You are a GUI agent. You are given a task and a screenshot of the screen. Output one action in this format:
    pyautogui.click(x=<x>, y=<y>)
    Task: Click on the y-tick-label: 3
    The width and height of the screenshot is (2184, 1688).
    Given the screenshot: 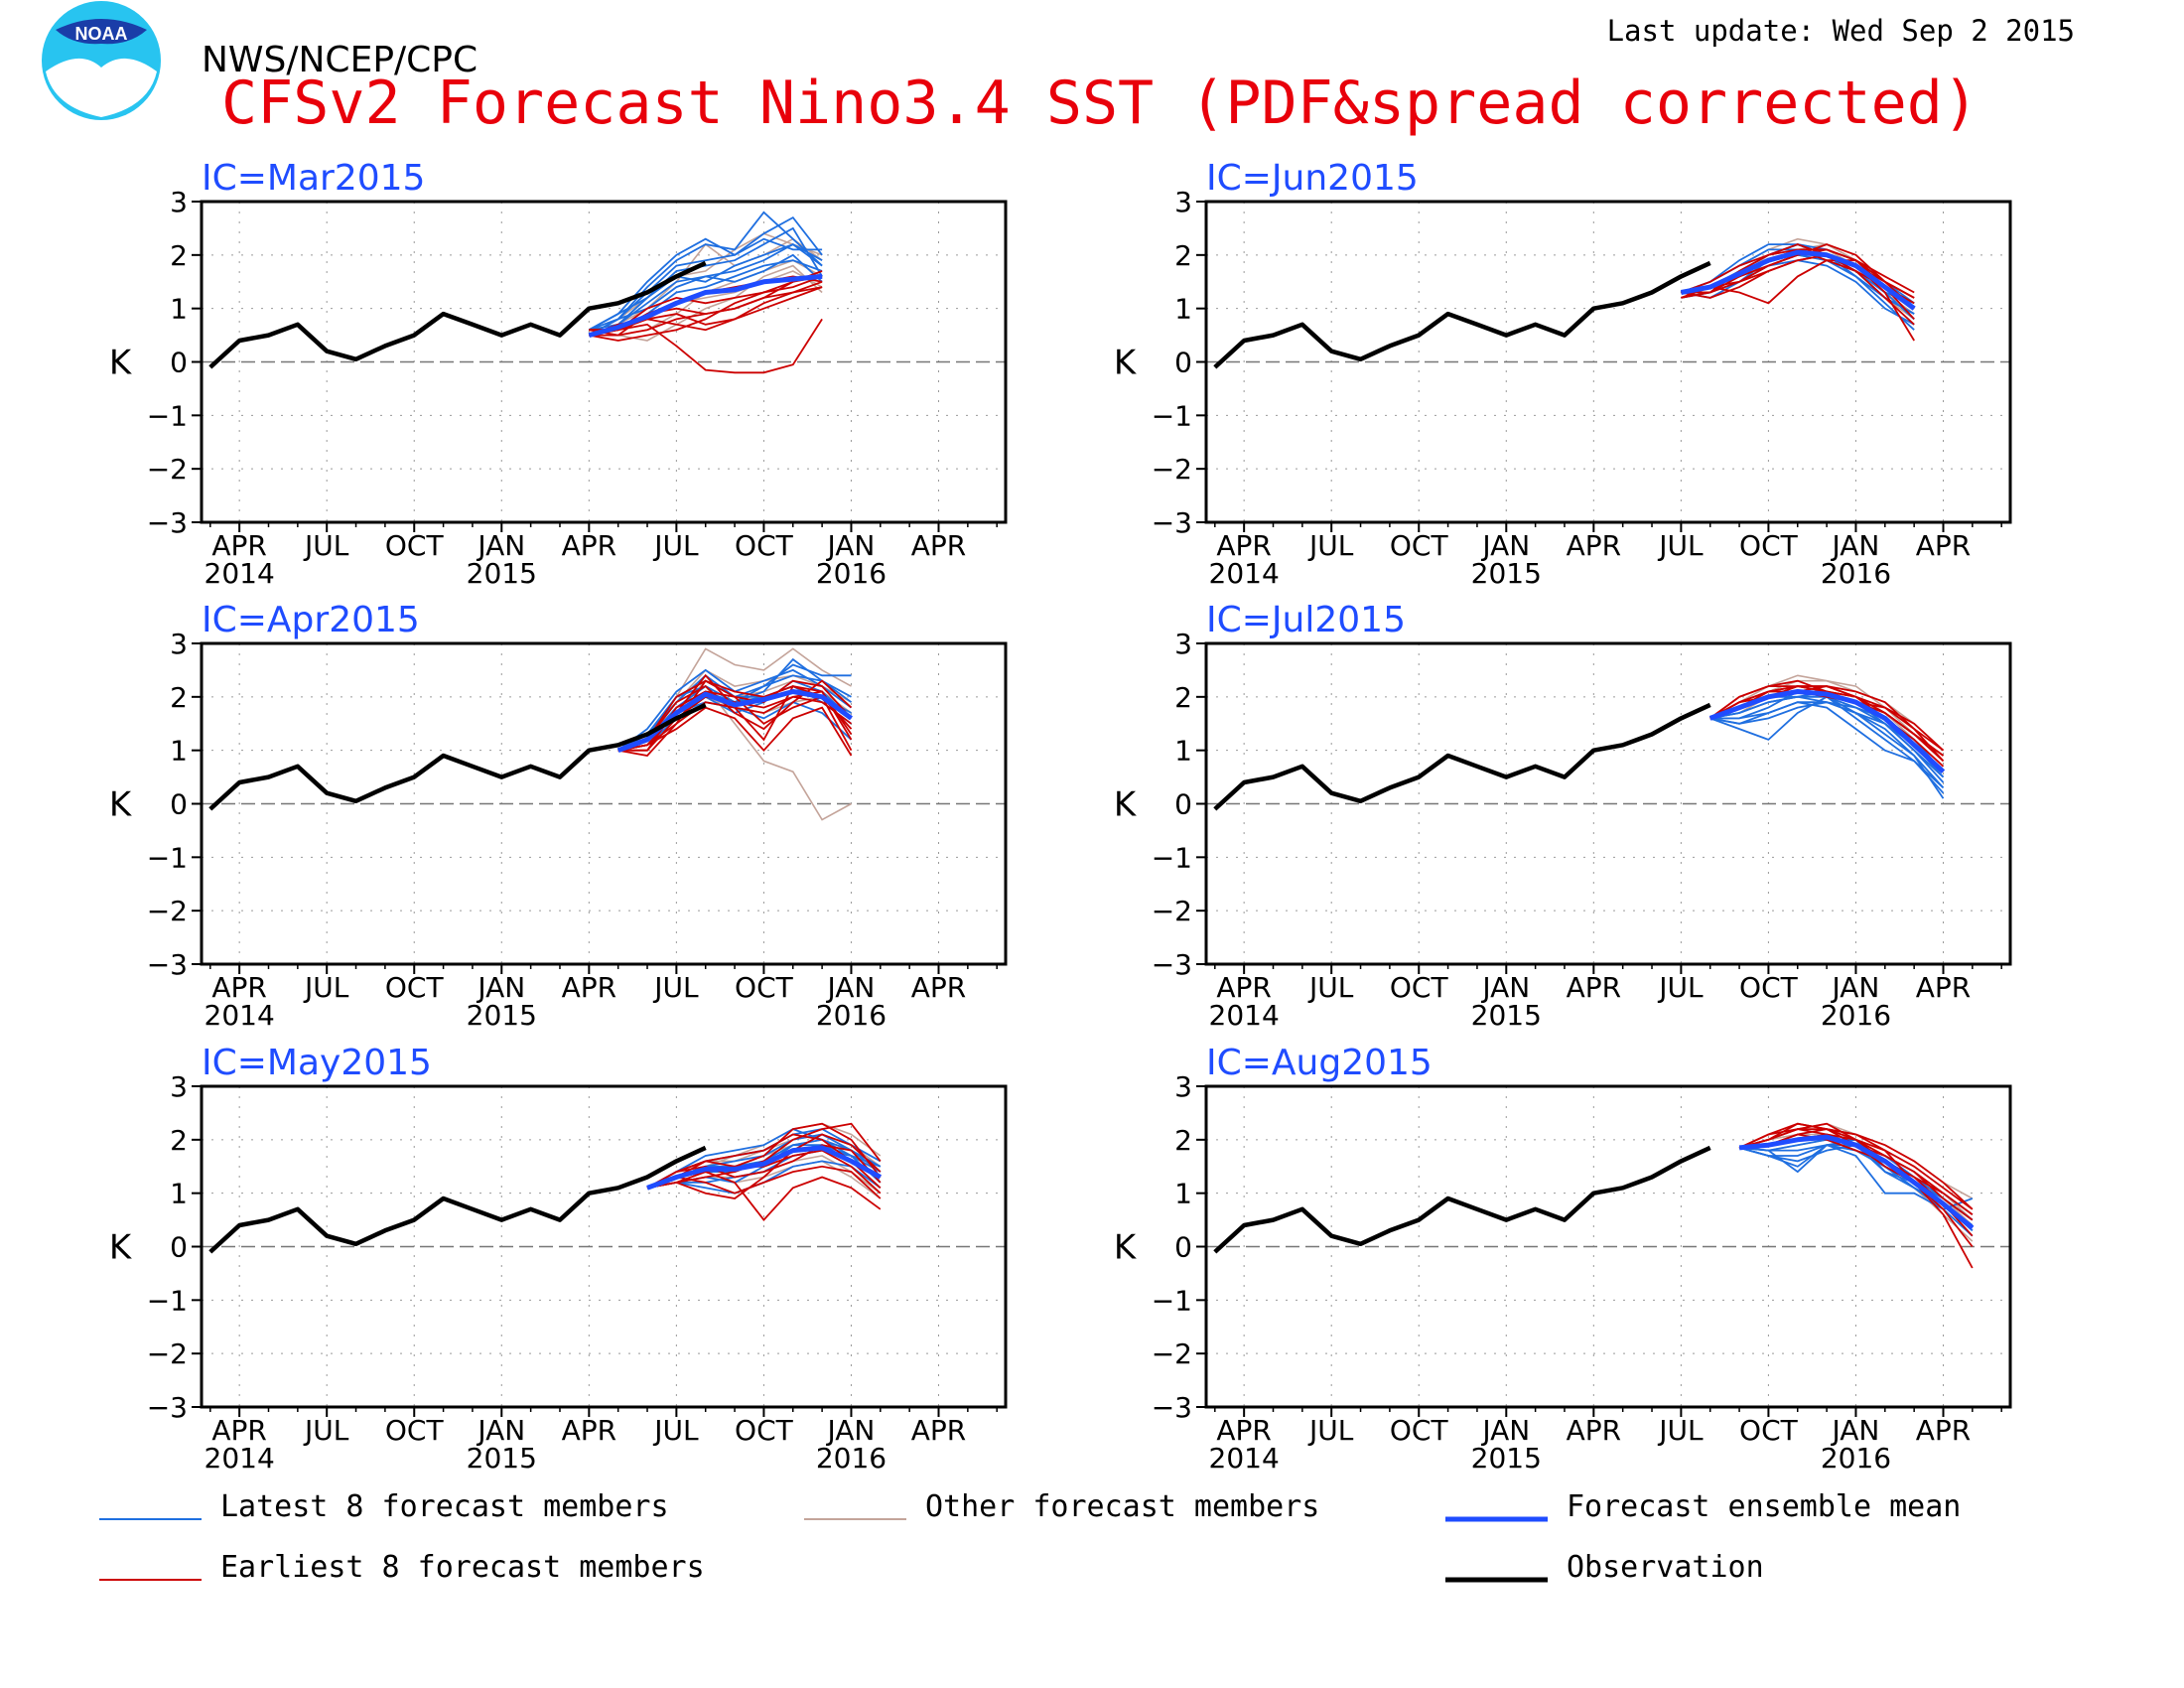 What is the action you would take?
    pyautogui.click(x=179, y=1086)
    